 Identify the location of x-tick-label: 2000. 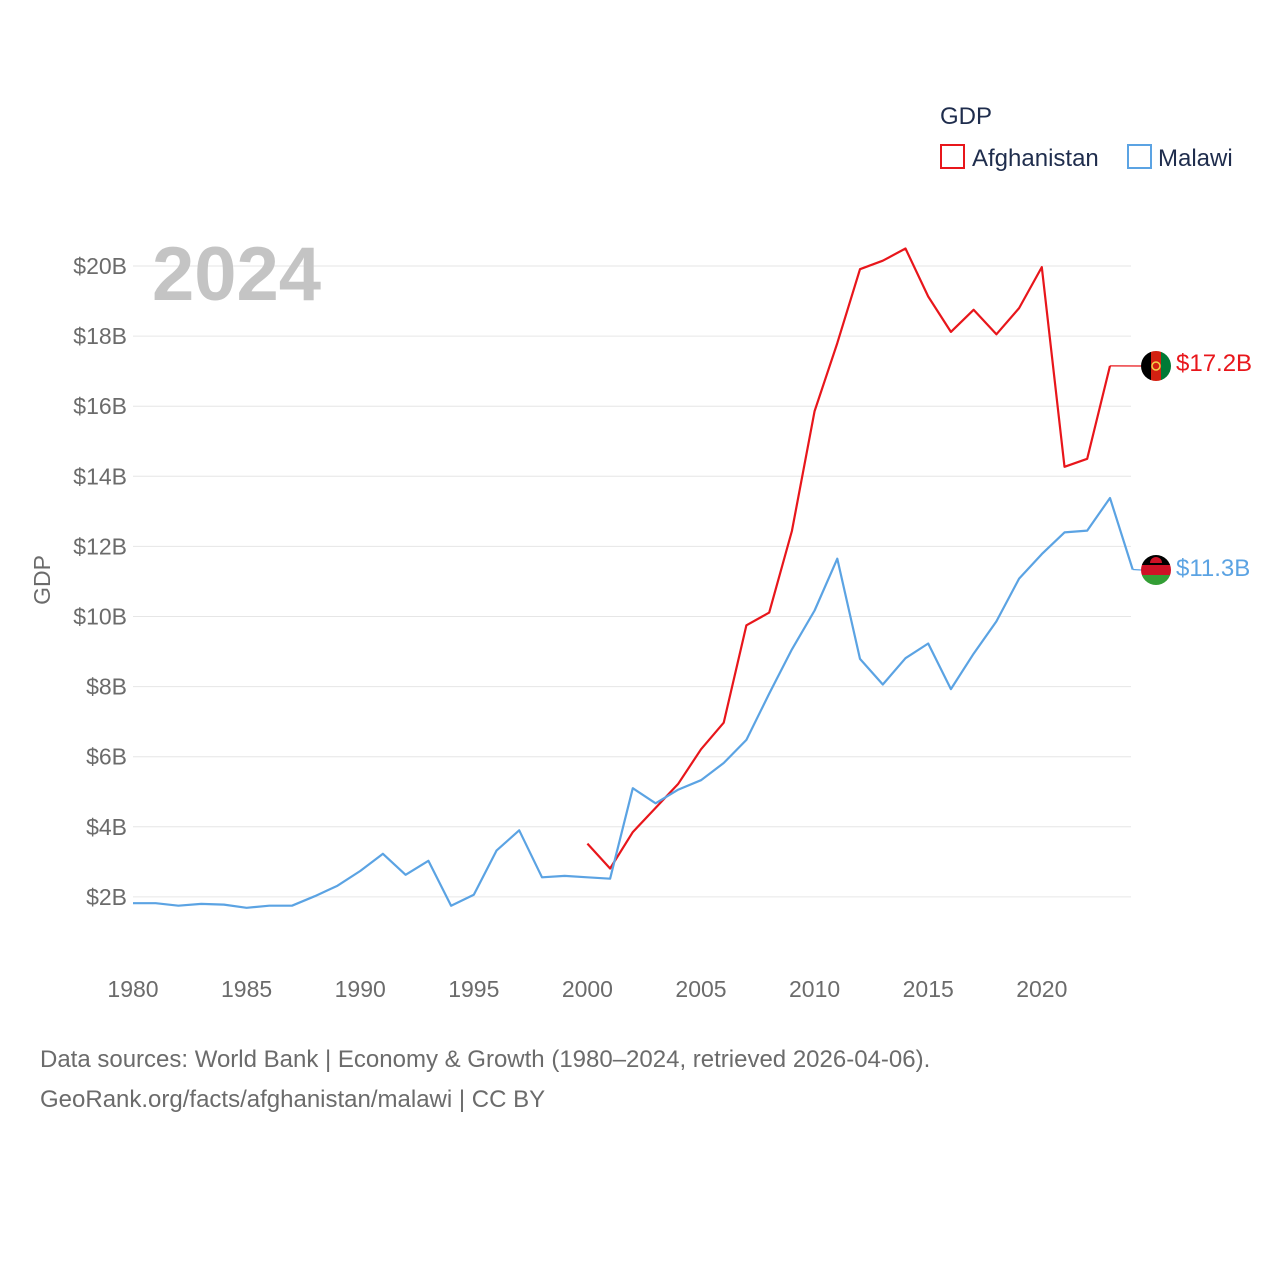
(587, 989).